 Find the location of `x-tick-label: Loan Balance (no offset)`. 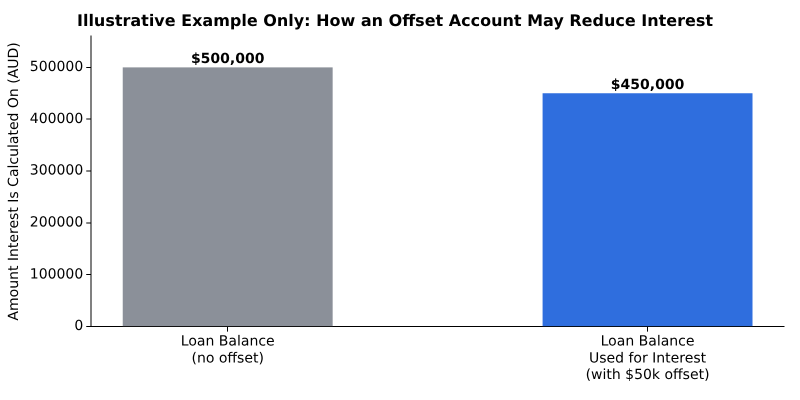

x-tick-label: Loan Balance (no offset) is located at coordinates (227, 350).